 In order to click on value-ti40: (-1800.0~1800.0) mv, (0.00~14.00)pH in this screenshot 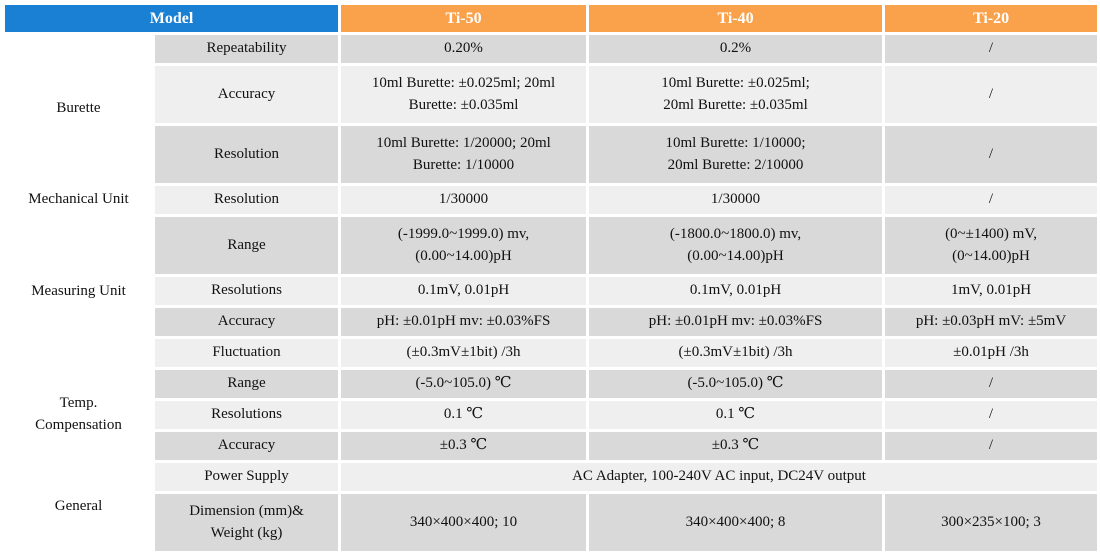, I will do `click(736, 245)`.